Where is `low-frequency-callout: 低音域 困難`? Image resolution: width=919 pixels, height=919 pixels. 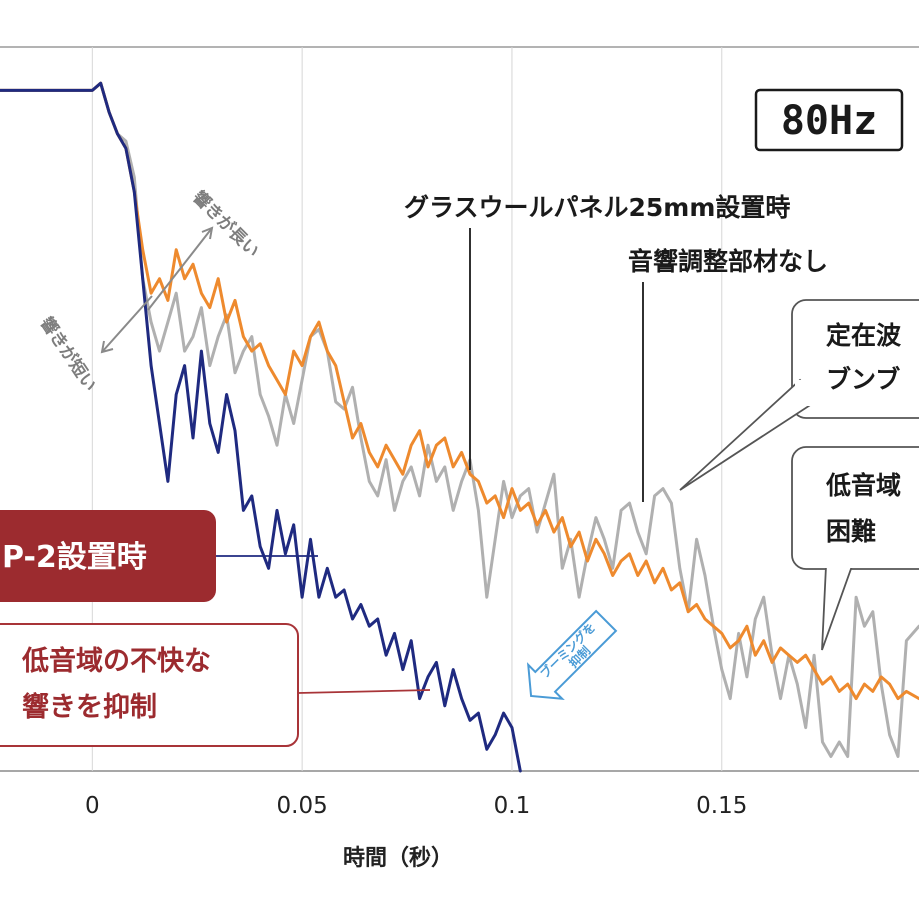 low-frequency-callout: 低音域 困難 is located at coordinates (855, 548).